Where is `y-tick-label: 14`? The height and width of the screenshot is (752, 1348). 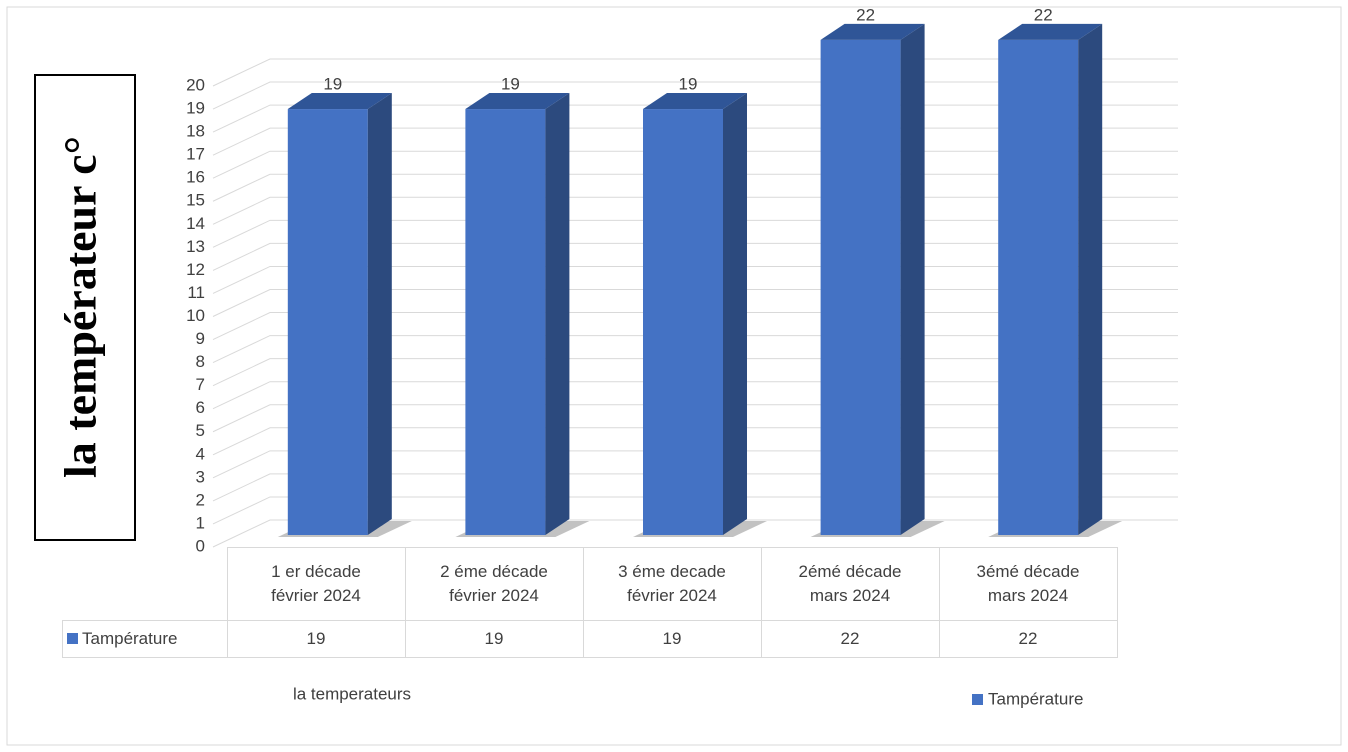
y-tick-label: 14 is located at coordinates (195, 223).